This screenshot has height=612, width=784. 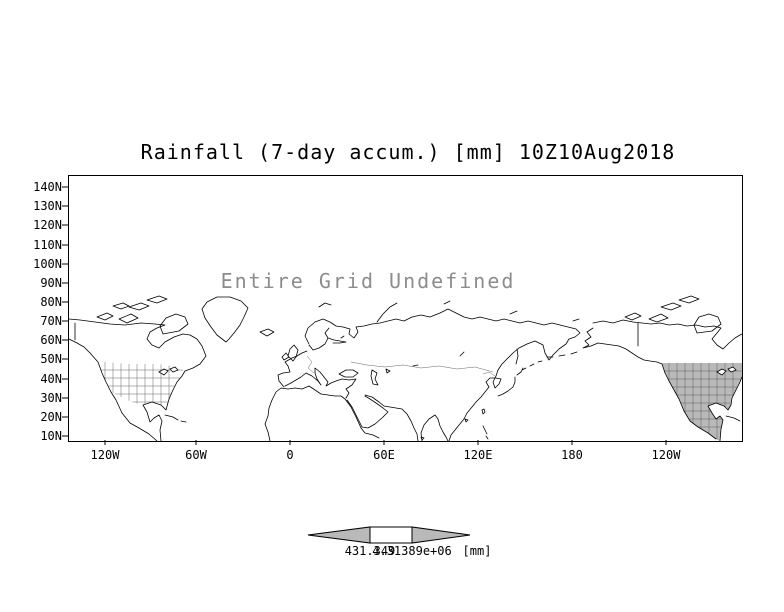 I want to click on lon-label: 120E, so click(x=478, y=455).